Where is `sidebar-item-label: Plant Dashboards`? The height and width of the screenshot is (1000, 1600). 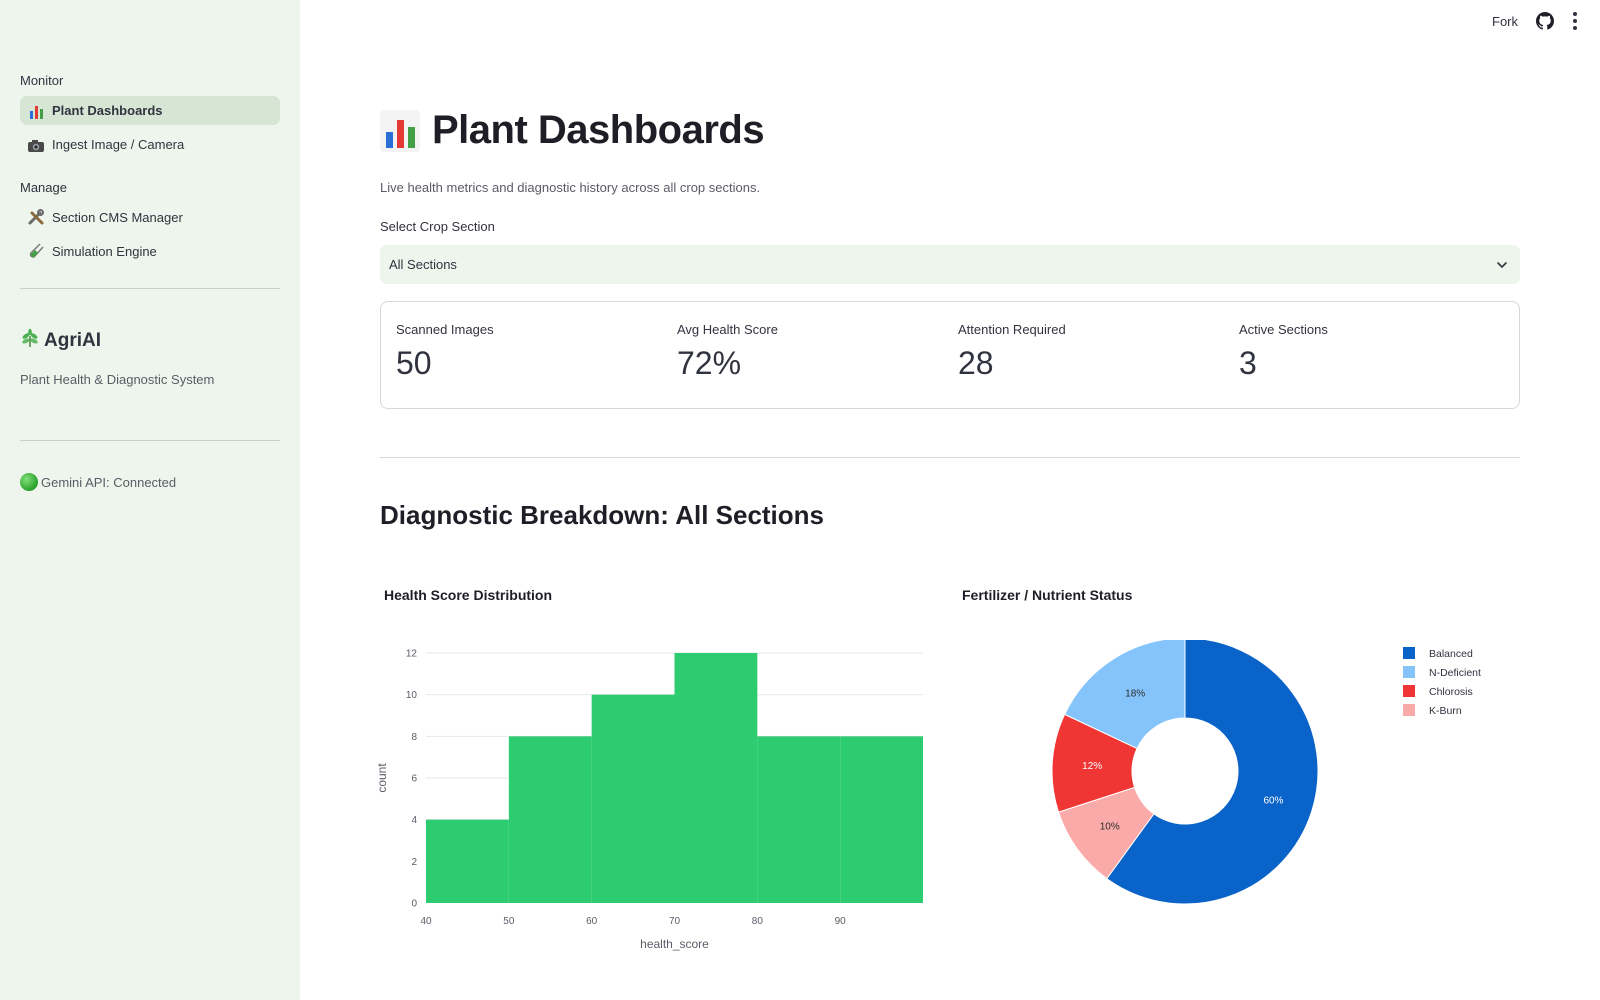
sidebar-item-label: Plant Dashboards is located at coordinates (107, 110).